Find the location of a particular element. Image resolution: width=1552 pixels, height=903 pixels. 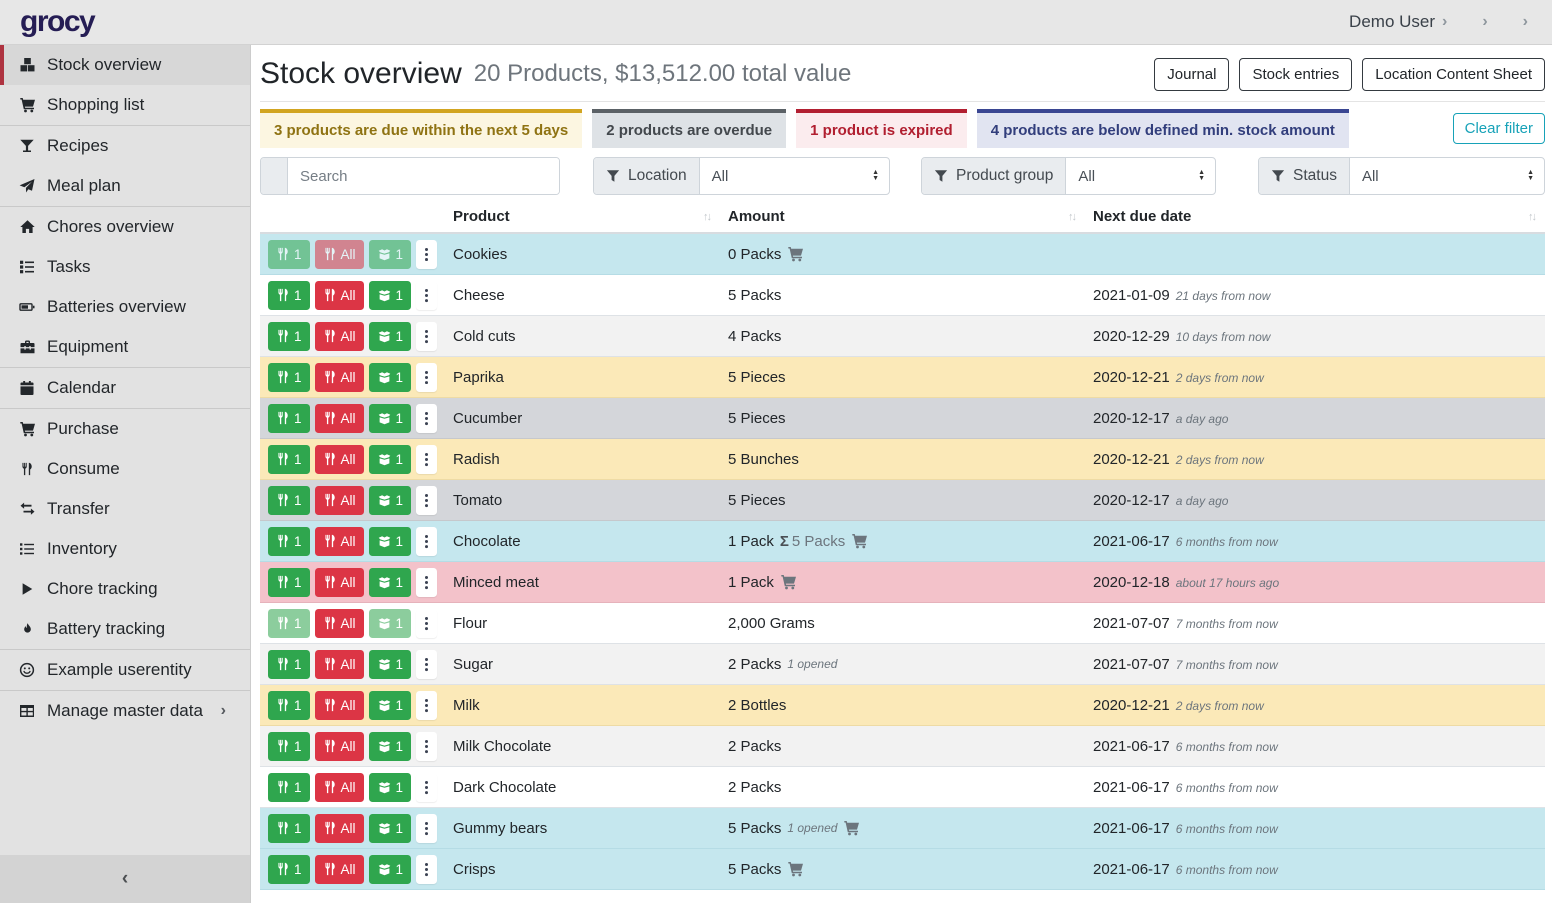

sidebar-item-recipes: Recipes is located at coordinates (125, 146).